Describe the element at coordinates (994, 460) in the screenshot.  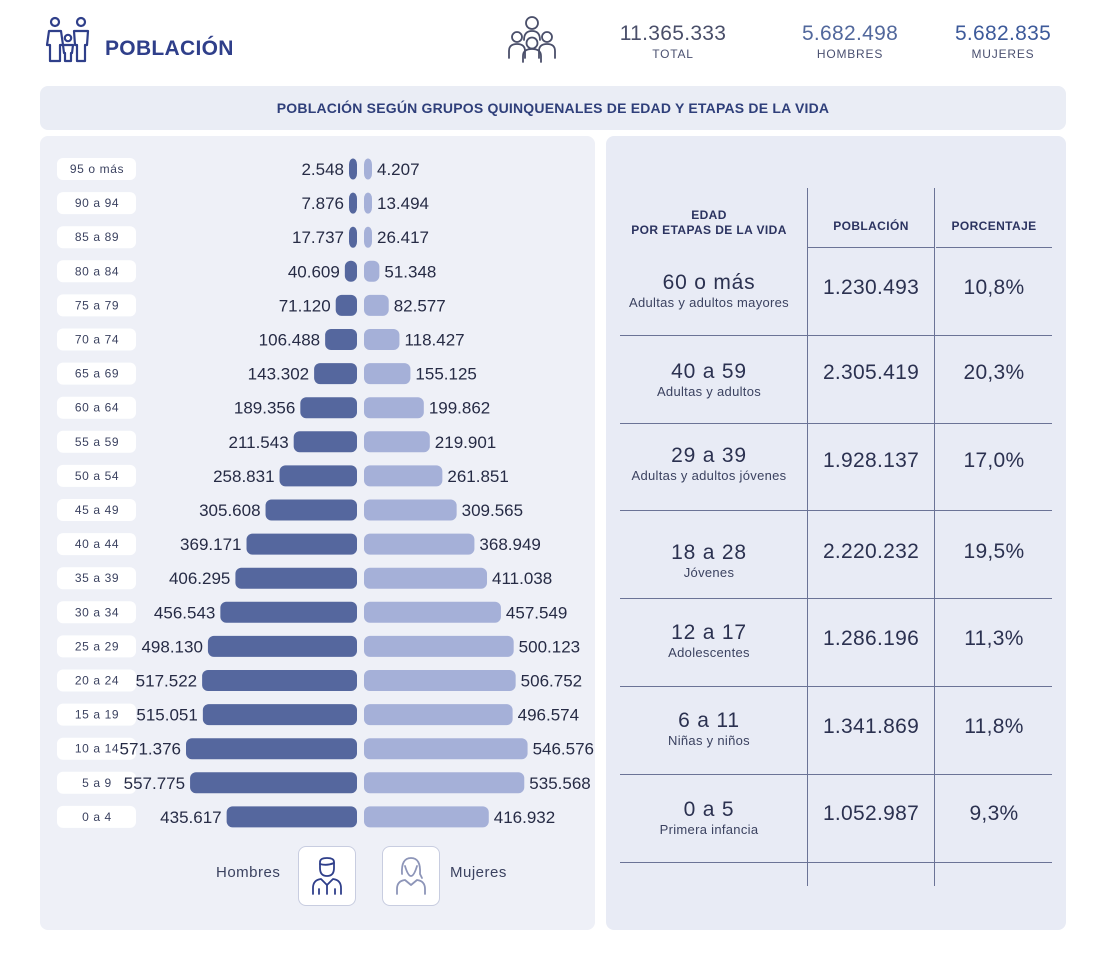
I see `percentage-value: 17,0%` at that location.